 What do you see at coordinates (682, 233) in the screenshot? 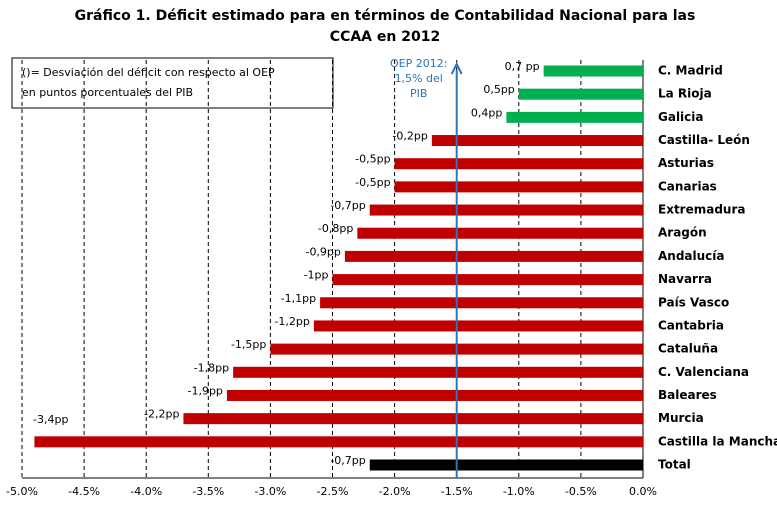
I see `category-label: Aragón` at bounding box center [682, 233].